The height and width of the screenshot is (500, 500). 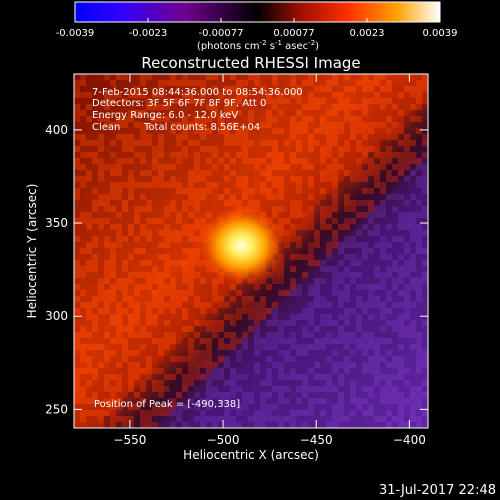 What do you see at coordinates (165, 115) in the screenshot?
I see `annotation-energy: Energy Range: 6.0 - 12.0 keV` at bounding box center [165, 115].